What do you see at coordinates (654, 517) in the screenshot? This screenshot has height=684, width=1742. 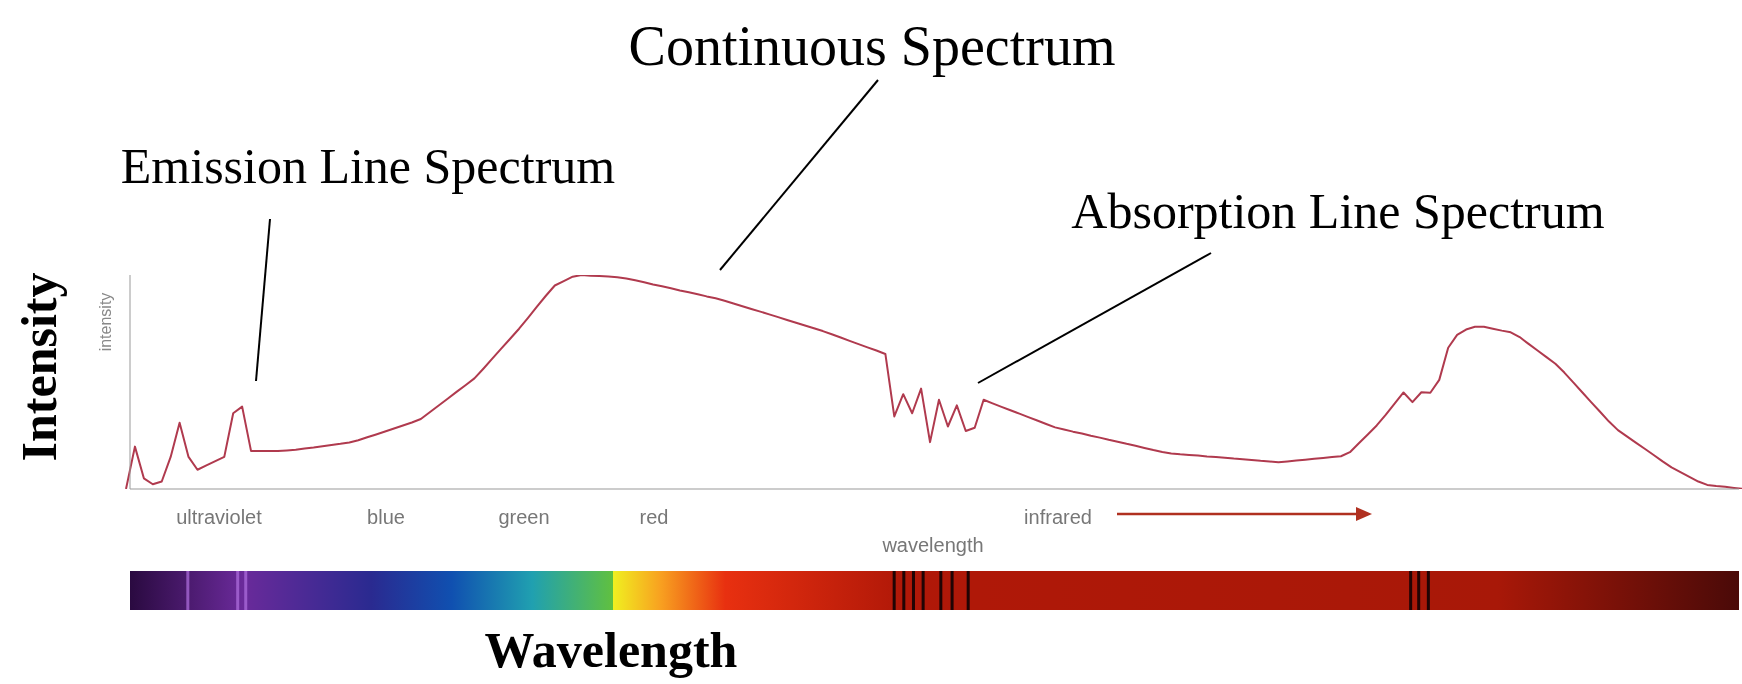 I see `text: red` at bounding box center [654, 517].